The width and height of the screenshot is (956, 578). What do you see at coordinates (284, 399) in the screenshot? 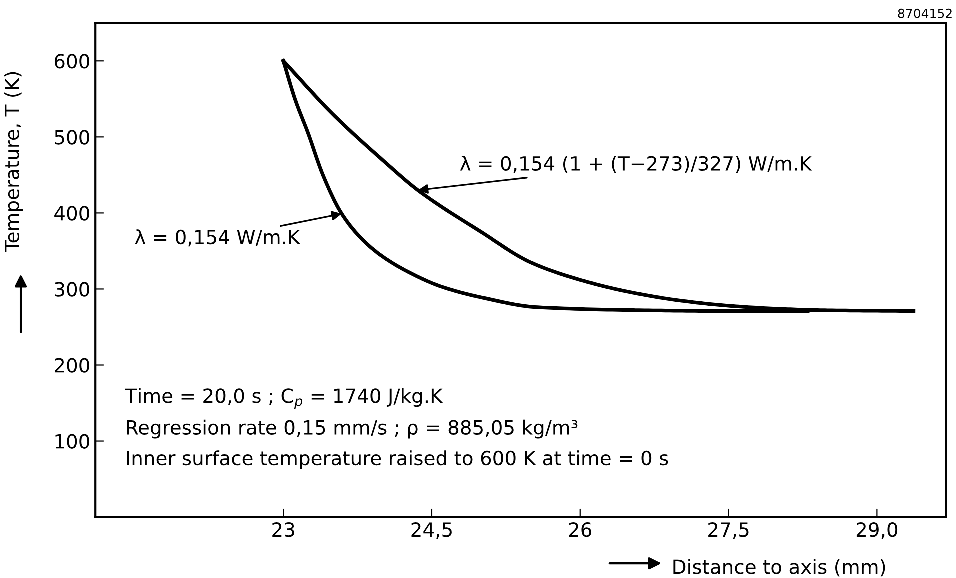
I see `annotation: Time = 20,0 s ; C$_{p}$ = 1740 J/kg.K` at bounding box center [284, 399].